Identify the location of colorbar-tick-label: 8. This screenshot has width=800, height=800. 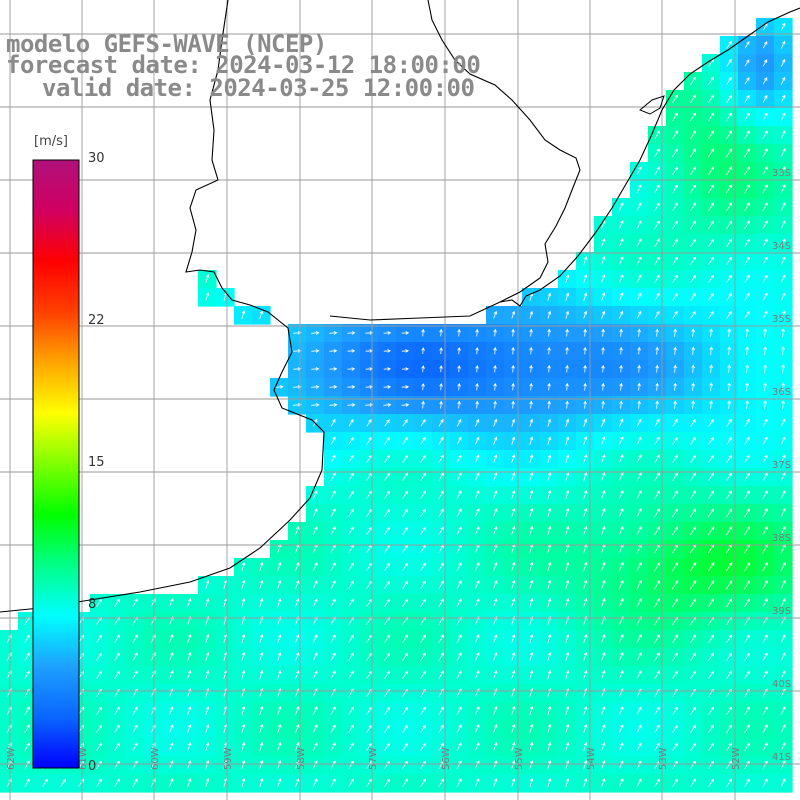
(92, 604).